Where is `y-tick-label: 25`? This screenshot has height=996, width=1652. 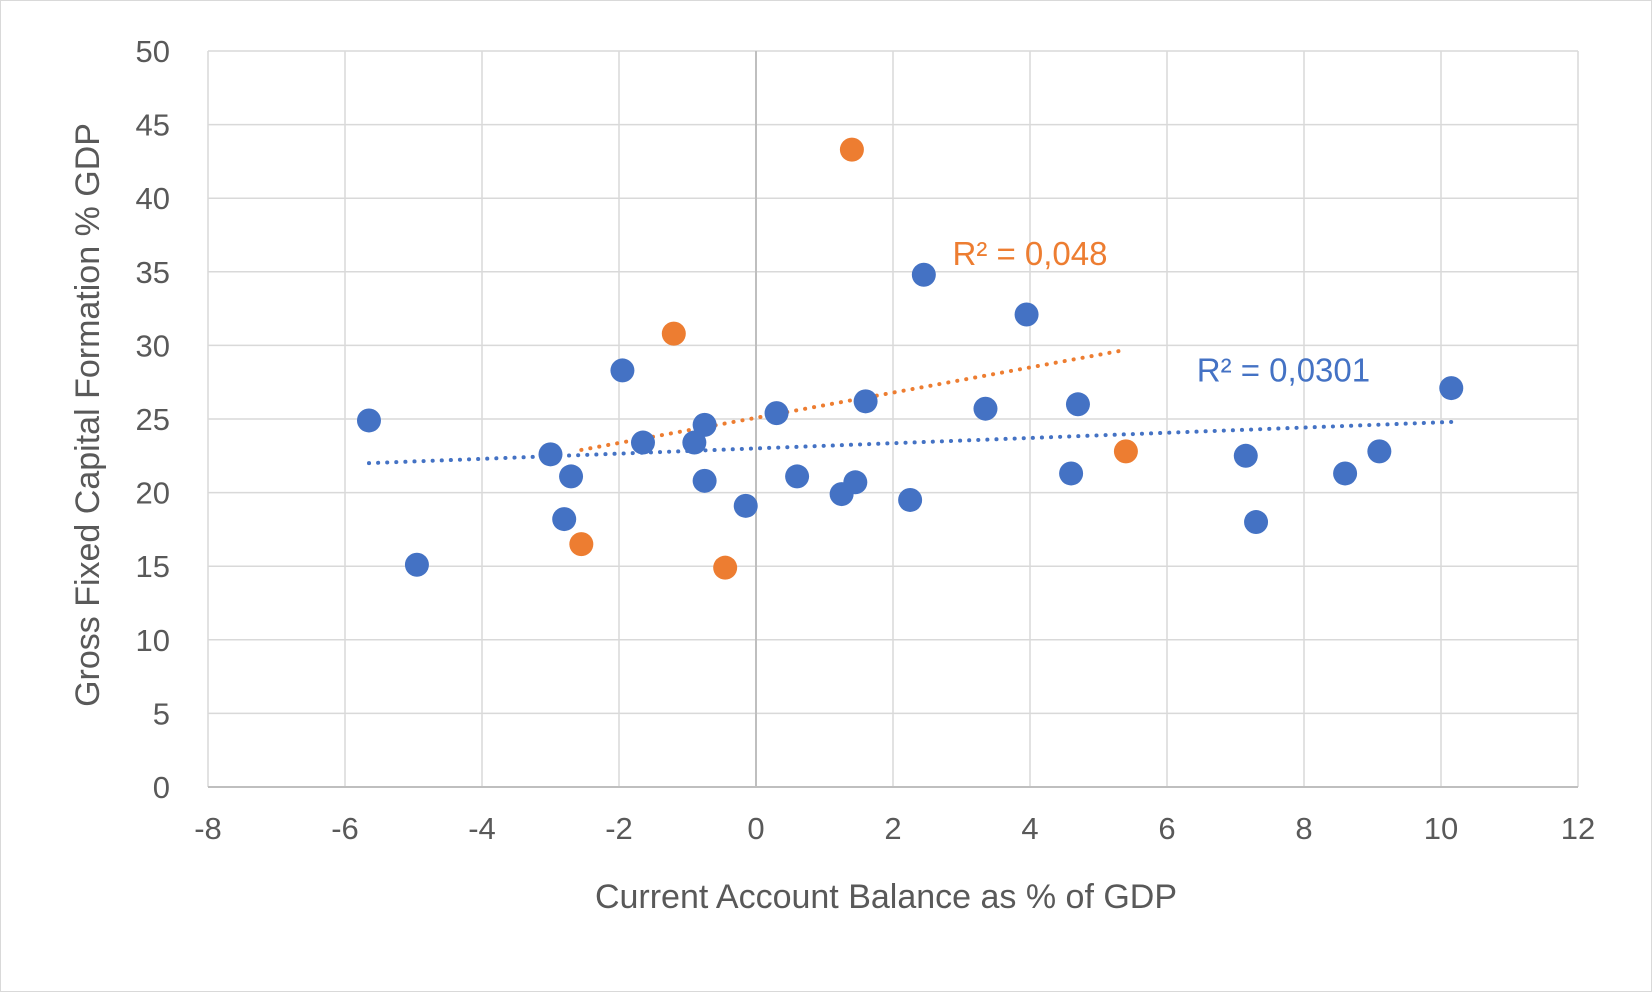 y-tick-label: 25 is located at coordinates (153, 419).